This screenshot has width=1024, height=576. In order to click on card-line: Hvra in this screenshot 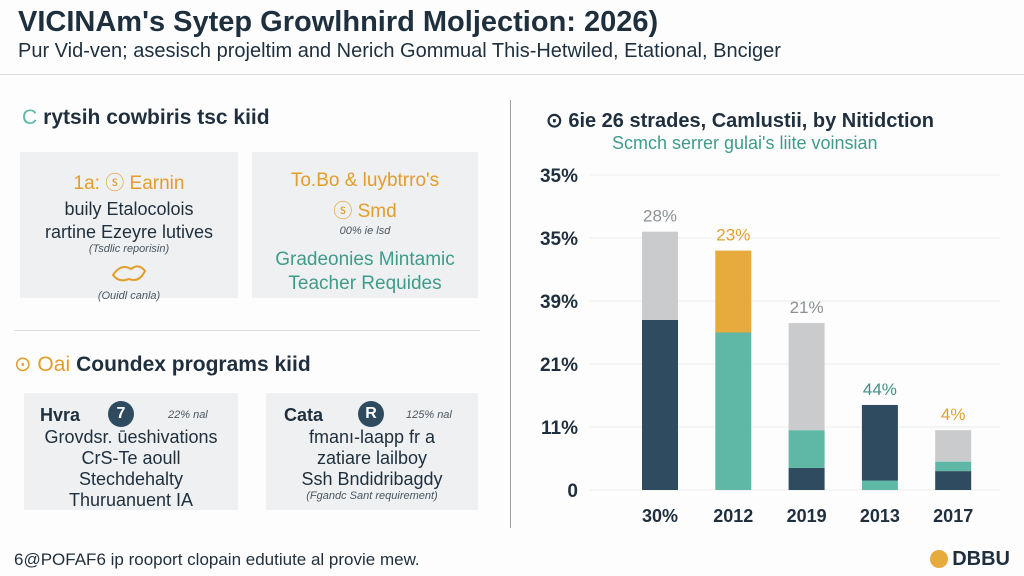, I will do `click(60, 415)`.